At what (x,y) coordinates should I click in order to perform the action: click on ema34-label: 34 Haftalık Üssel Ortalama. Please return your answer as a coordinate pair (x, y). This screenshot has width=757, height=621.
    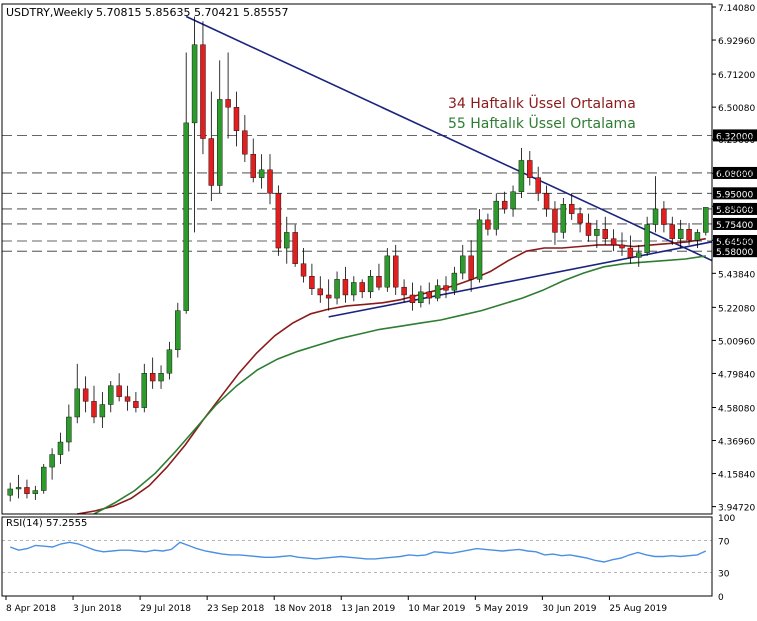
    Looking at the image, I should click on (542, 103).